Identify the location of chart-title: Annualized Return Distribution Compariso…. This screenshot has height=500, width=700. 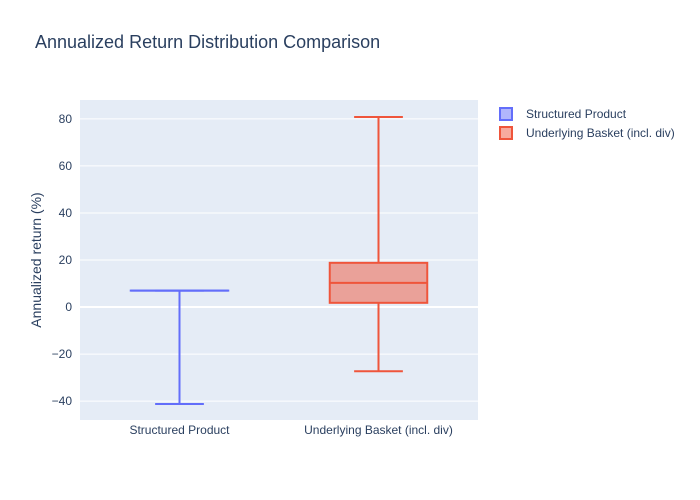
(208, 42).